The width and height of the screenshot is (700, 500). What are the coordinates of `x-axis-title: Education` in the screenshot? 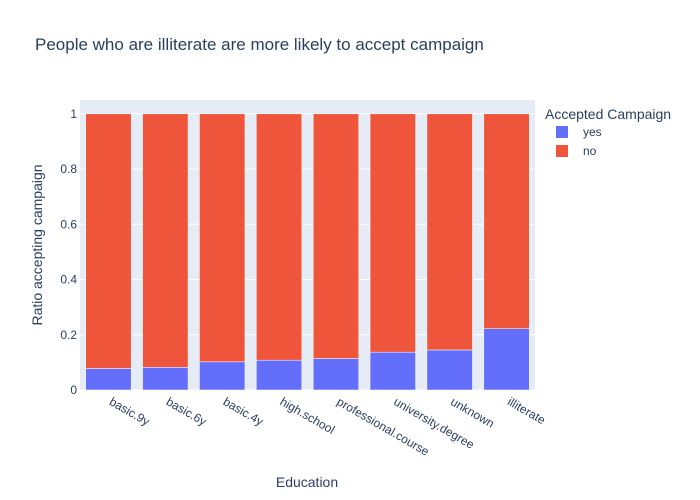 It's located at (307, 482).